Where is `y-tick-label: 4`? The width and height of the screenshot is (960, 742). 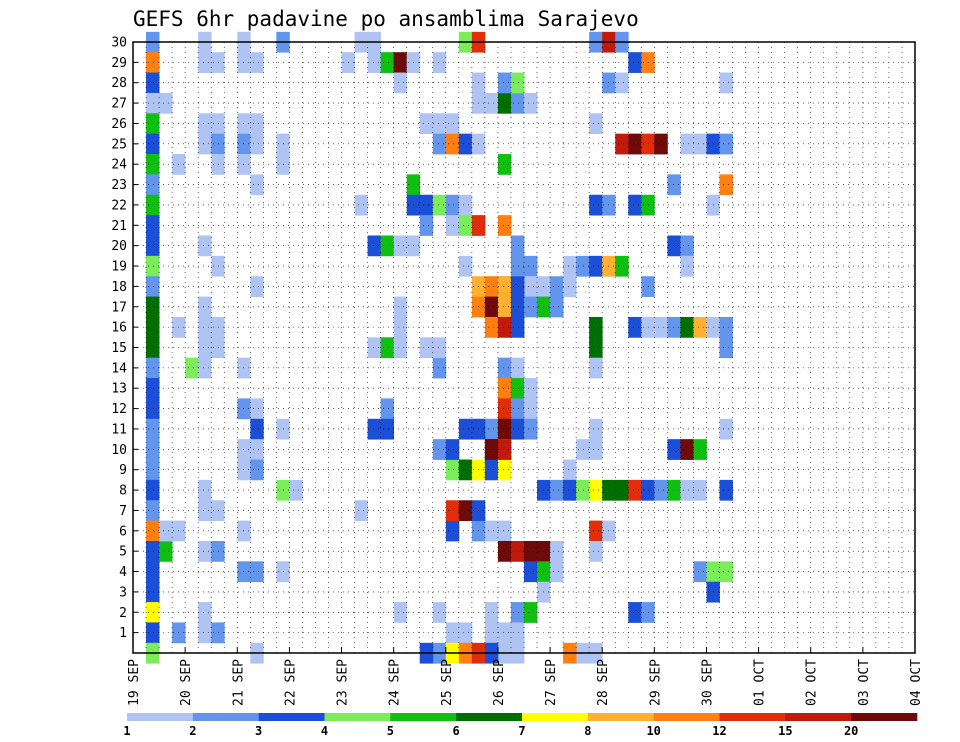 y-tick-label: 4 is located at coordinates (123, 572).